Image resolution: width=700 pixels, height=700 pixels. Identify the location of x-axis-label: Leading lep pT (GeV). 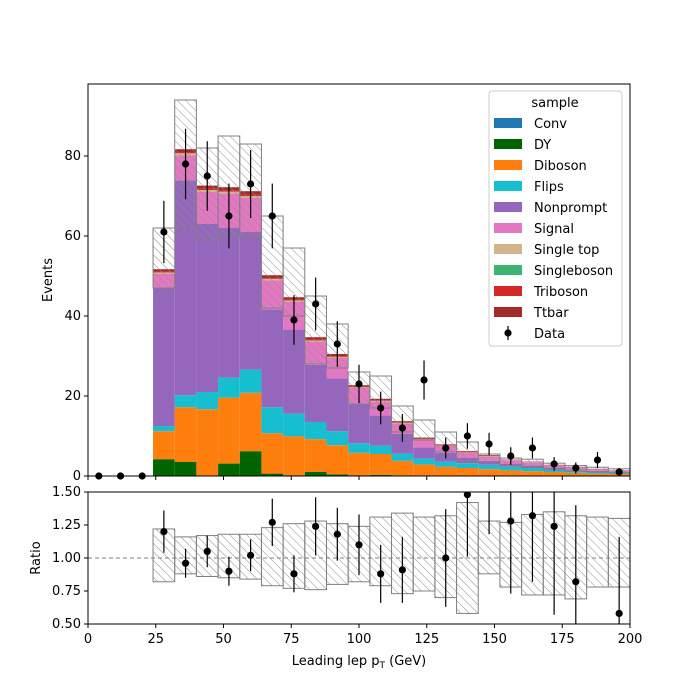
(359, 662).